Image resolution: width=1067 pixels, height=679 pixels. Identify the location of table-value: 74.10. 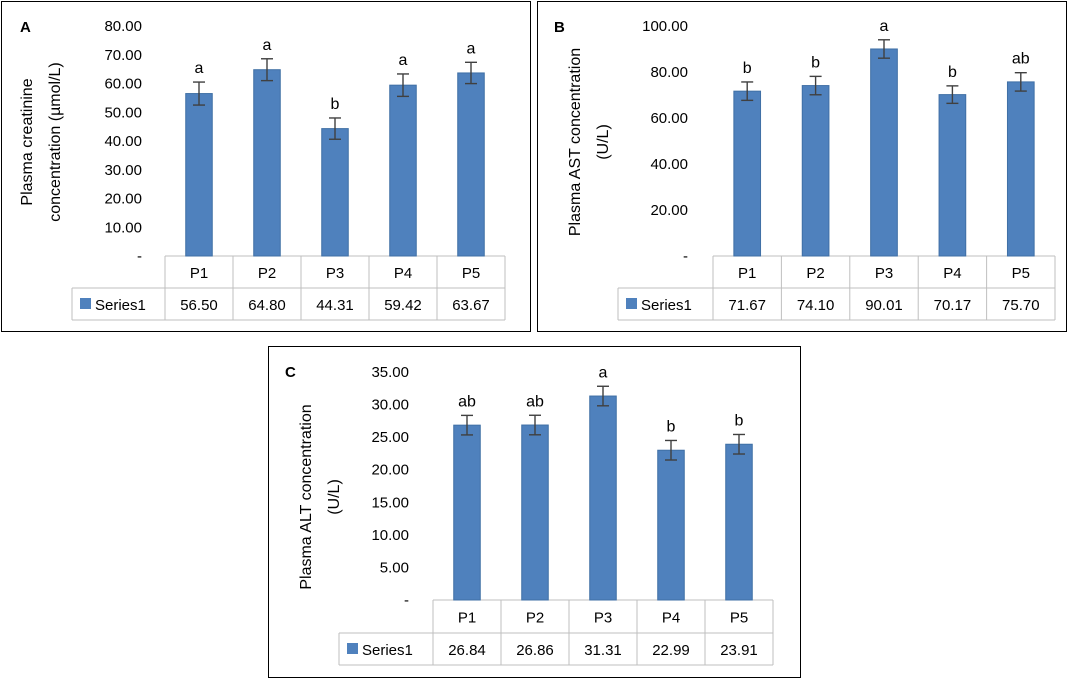
(816, 305).